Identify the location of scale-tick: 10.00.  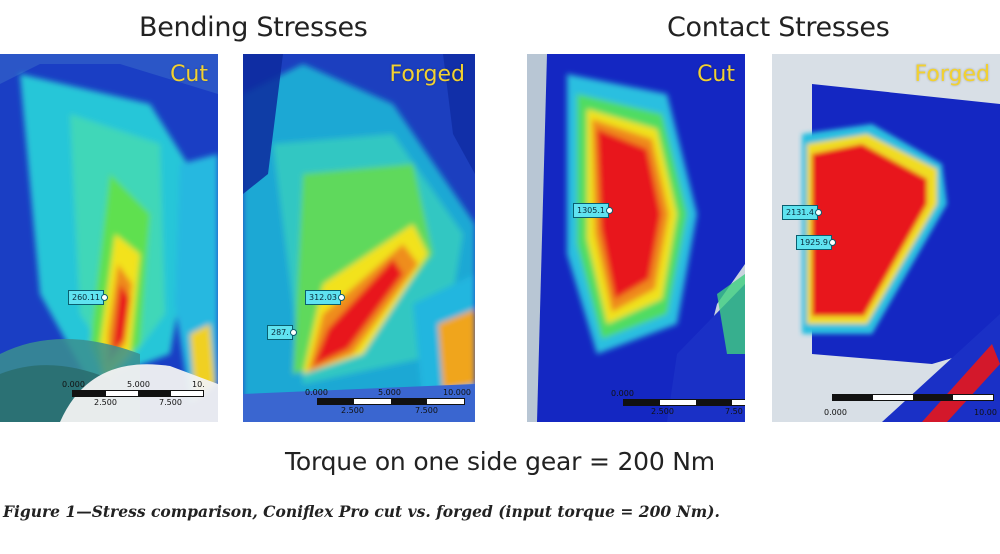
(985, 412).